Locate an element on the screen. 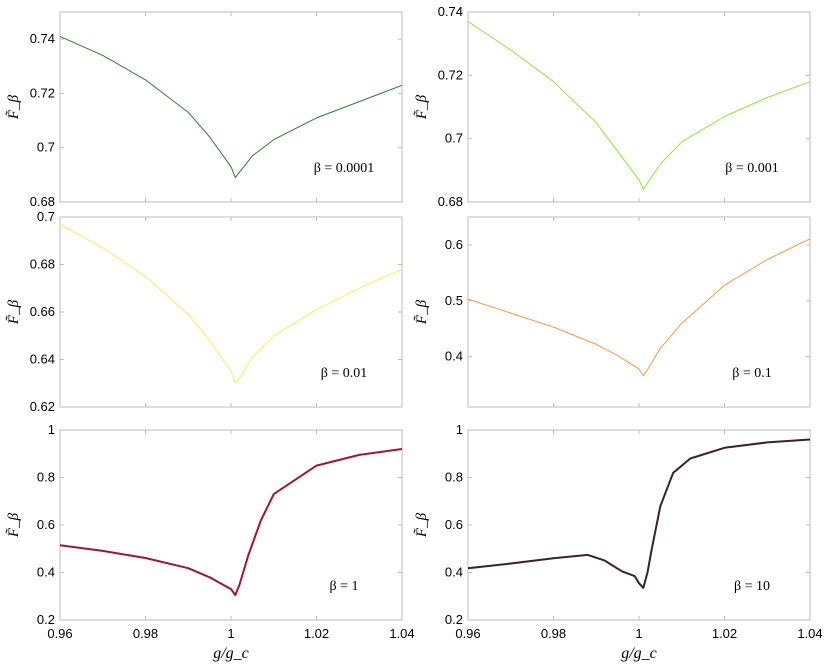  y-tick-label: 0.5 is located at coordinates (454, 300).